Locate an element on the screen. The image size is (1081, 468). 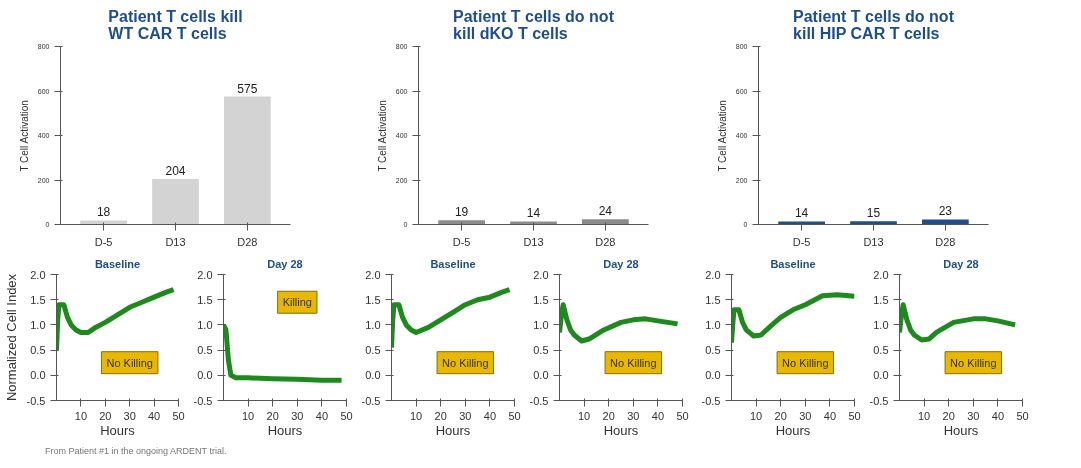
data-label: 204 is located at coordinates (175, 171).